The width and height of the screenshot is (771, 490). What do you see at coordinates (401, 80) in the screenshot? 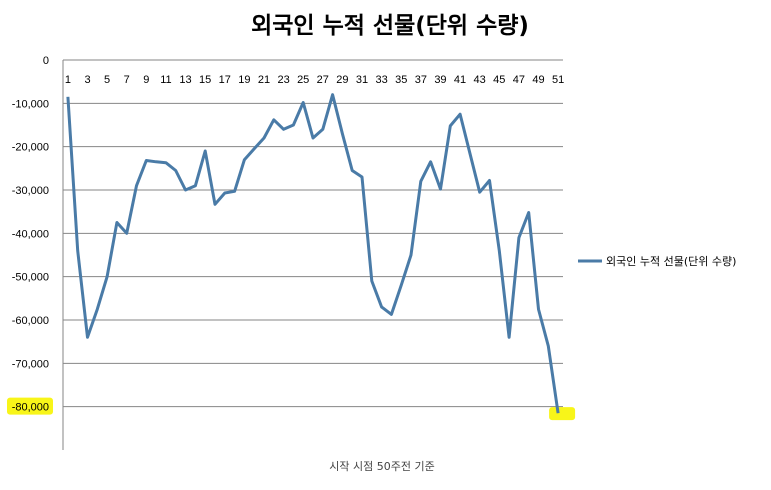
I see `x-tick-label: 35` at bounding box center [401, 80].